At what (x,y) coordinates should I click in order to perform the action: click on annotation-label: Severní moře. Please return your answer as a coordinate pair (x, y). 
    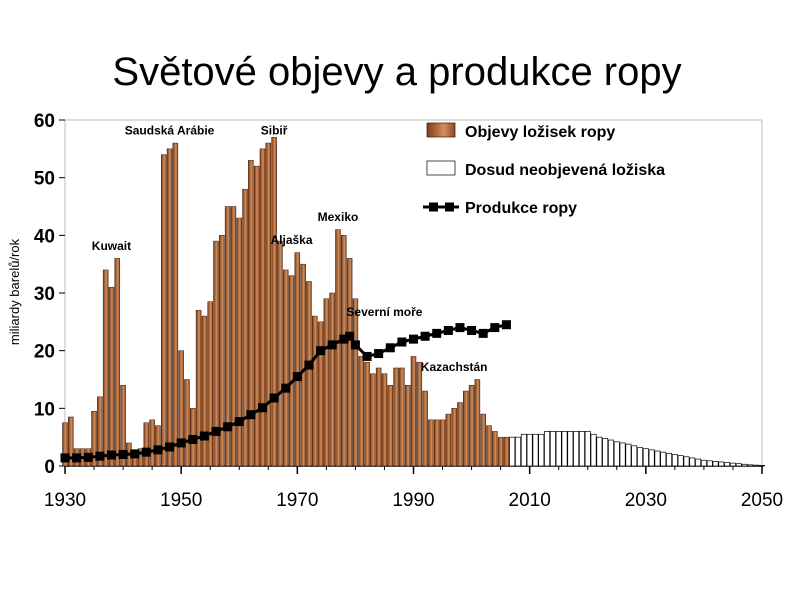
    Looking at the image, I should click on (384, 312).